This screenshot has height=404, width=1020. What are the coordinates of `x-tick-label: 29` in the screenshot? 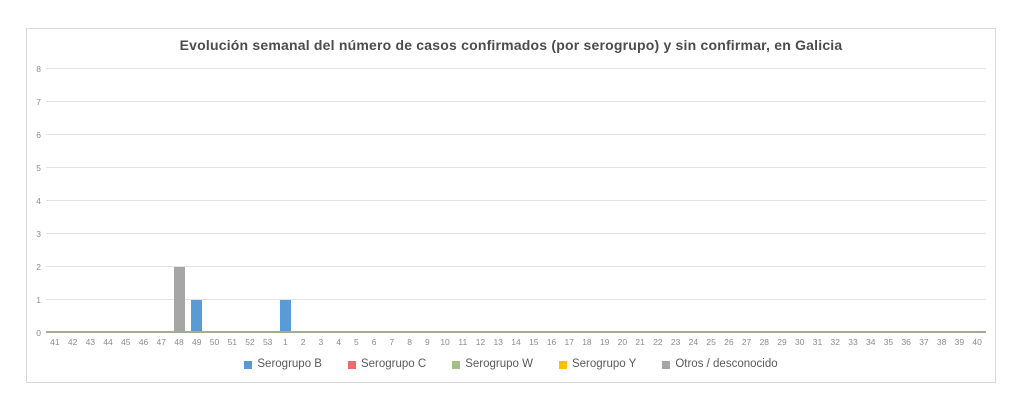 It's located at (782, 342).